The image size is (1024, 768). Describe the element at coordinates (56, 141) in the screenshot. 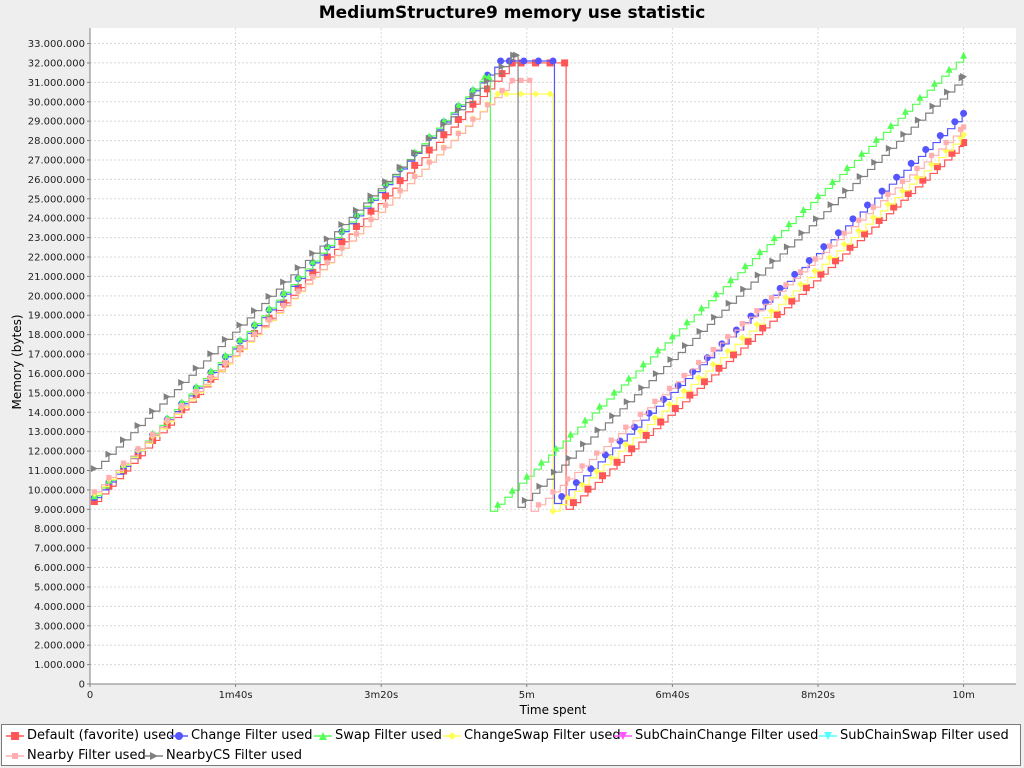

I see `y-tick-label: 28.000.000` at that location.